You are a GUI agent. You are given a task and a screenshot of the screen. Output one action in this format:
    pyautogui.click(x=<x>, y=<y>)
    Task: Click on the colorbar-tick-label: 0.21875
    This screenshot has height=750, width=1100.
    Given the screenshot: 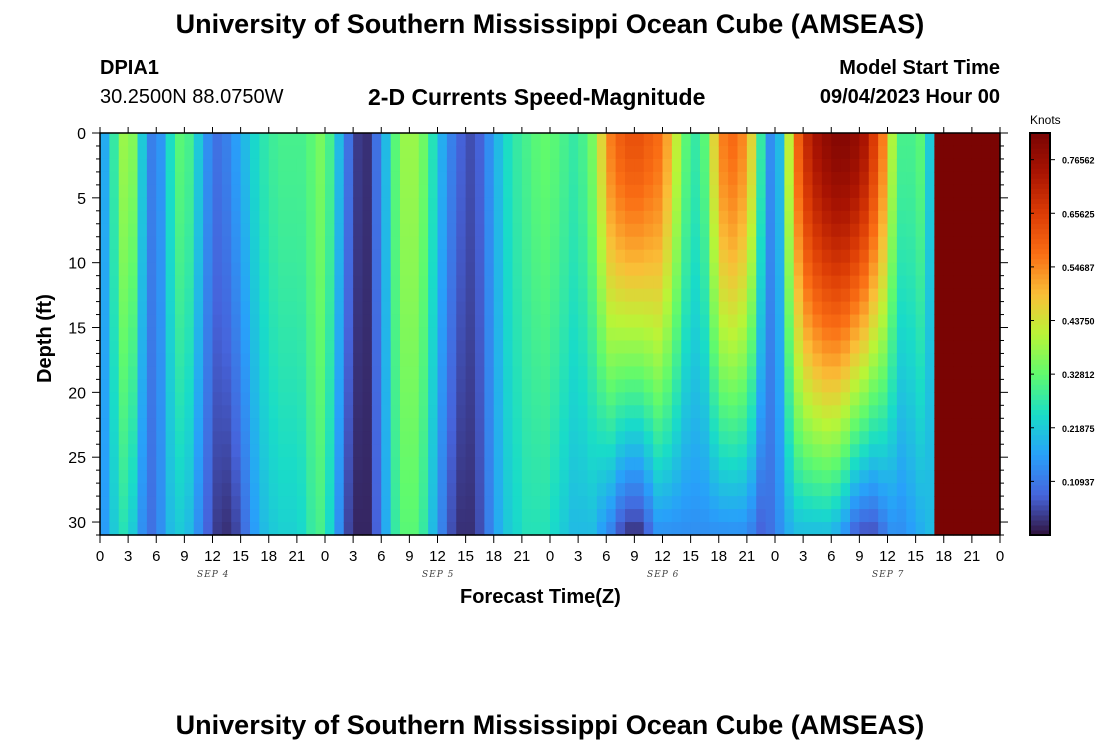 What is the action you would take?
    pyautogui.click(x=1078, y=429)
    